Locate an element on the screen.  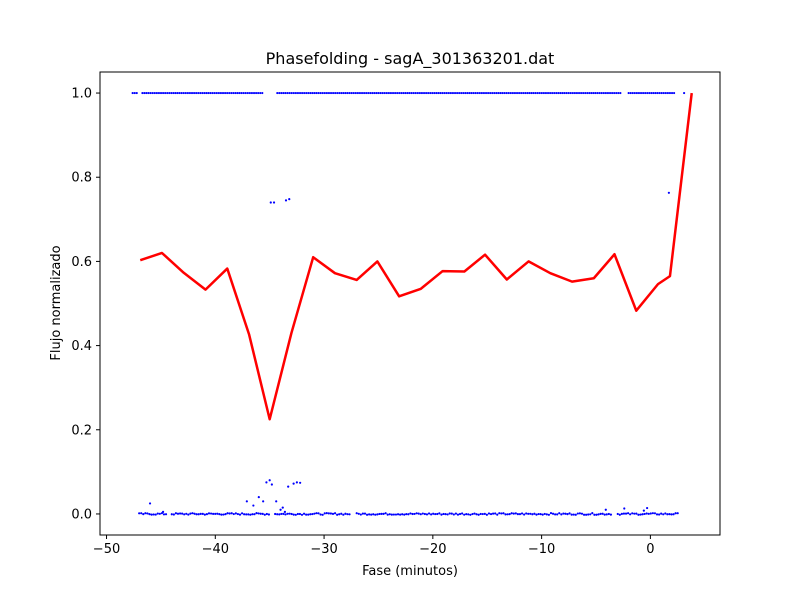
y-tick-label: 0.4 is located at coordinates (81, 346).